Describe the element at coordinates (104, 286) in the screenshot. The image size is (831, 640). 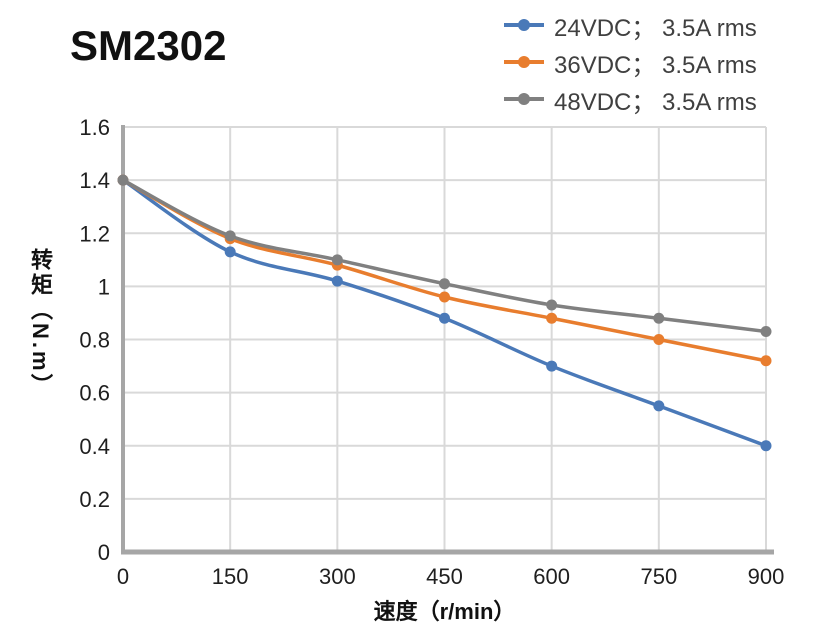
I see `y-tick-label: 1` at that location.